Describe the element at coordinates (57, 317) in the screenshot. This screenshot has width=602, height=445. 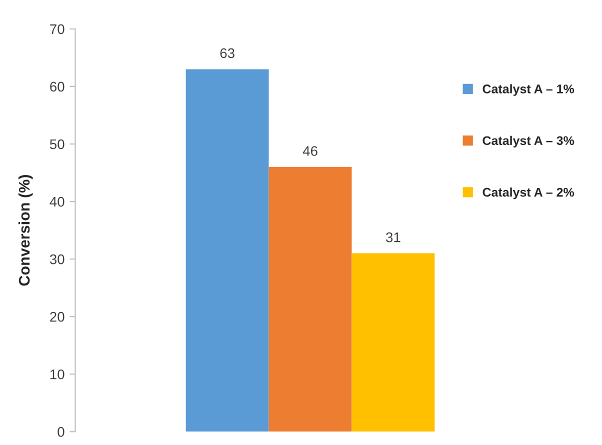
I see `y-tick-label: 20` at that location.